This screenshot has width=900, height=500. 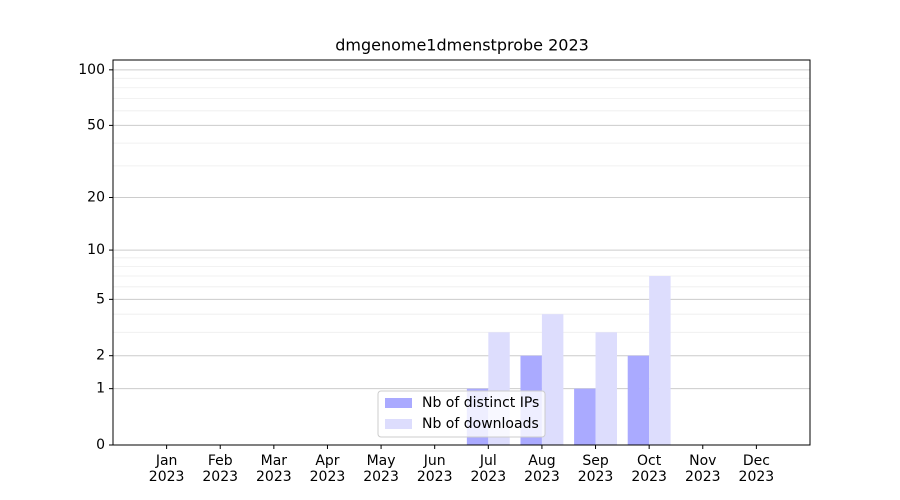 I want to click on chart-title: dmgenome1dmenstprobe 2023, so click(x=462, y=45).